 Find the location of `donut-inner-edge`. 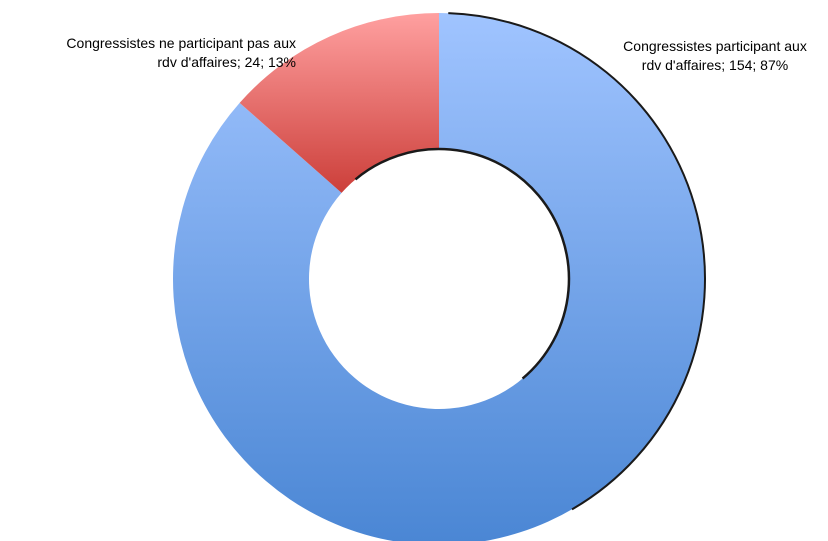

donut-inner-edge is located at coordinates (462, 263).